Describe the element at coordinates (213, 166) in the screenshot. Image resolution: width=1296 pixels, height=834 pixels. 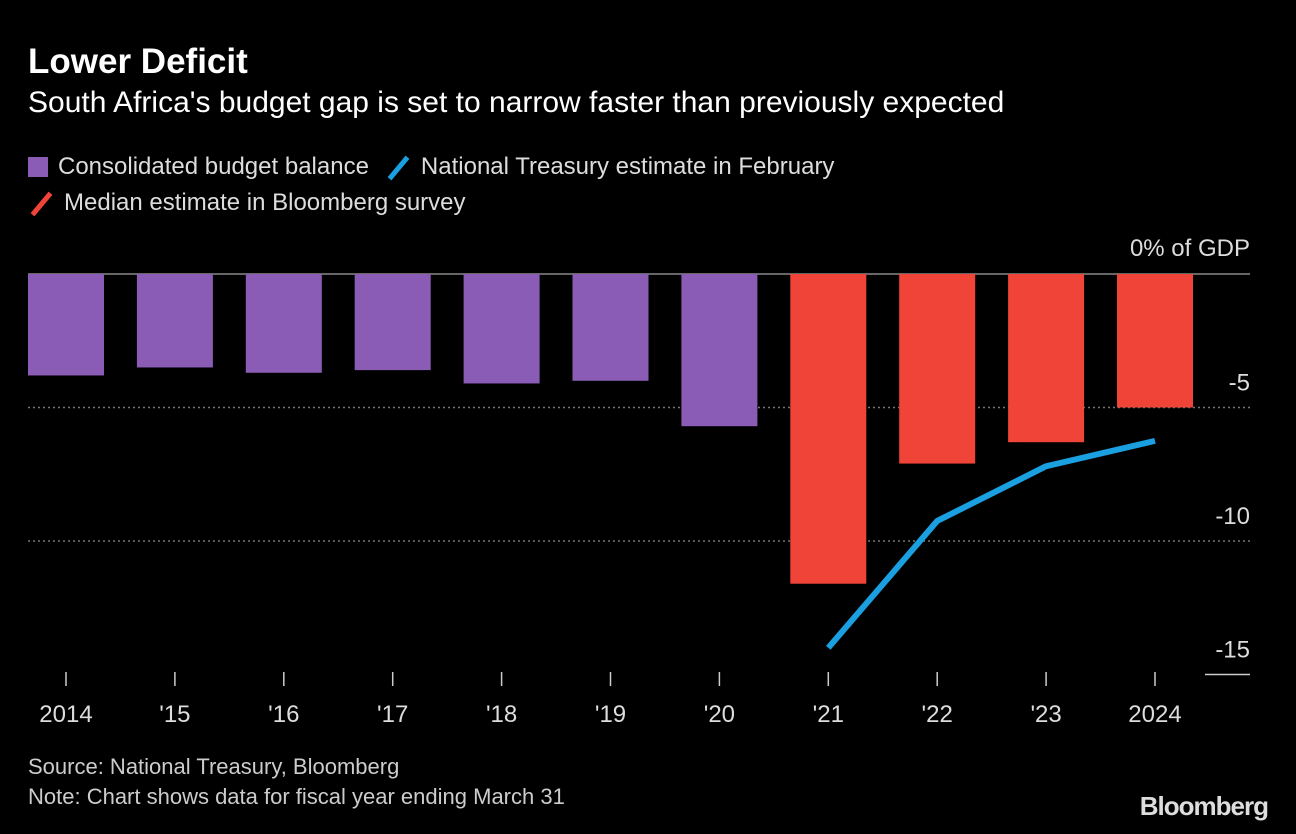
I see `legend-label-budget-balance: Consolidated budget balance` at that location.